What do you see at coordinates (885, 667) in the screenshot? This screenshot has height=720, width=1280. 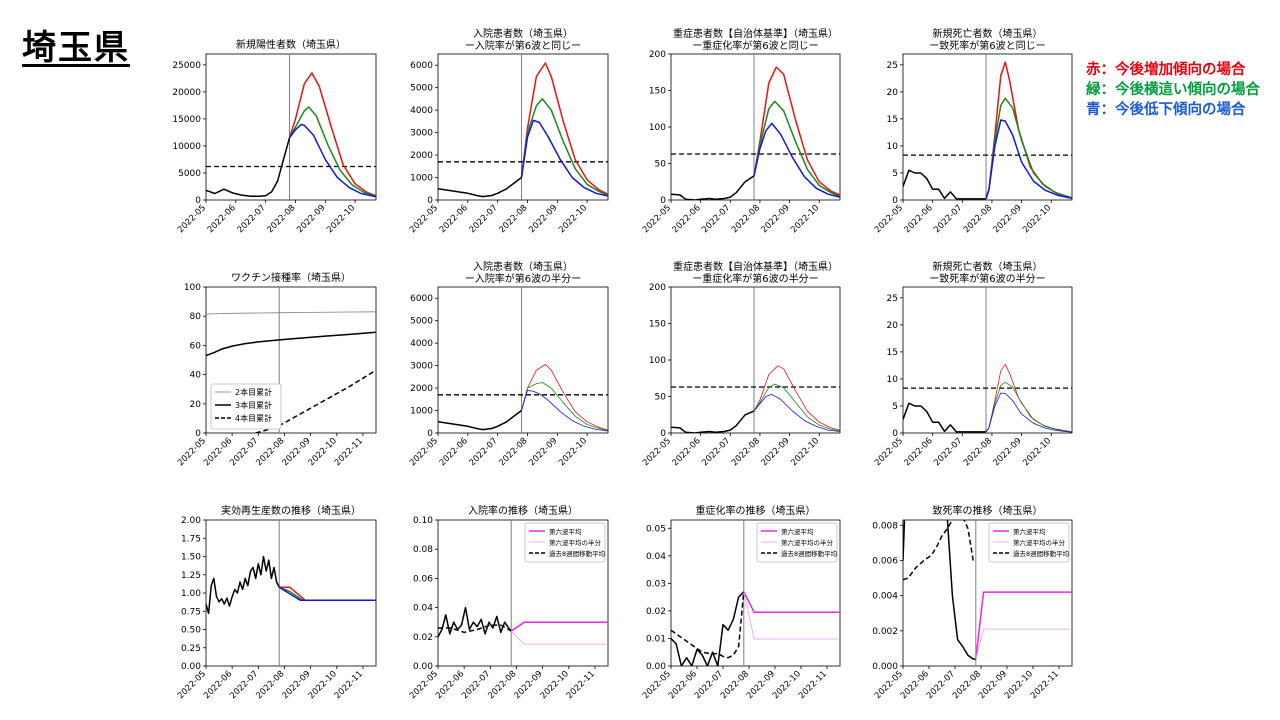 I see `y-tick-label: 0.000` at bounding box center [885, 667].